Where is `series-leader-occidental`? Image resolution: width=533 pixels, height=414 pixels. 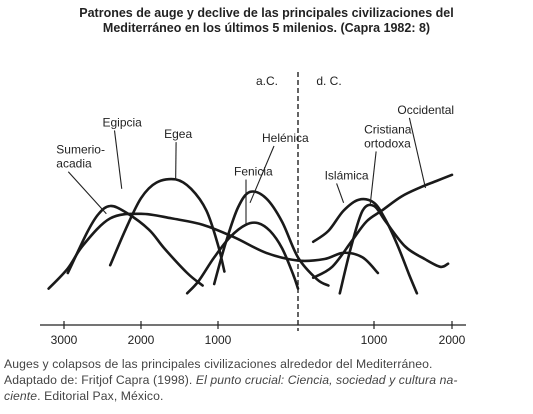
series-leader-occidental is located at coordinates (417, 153).